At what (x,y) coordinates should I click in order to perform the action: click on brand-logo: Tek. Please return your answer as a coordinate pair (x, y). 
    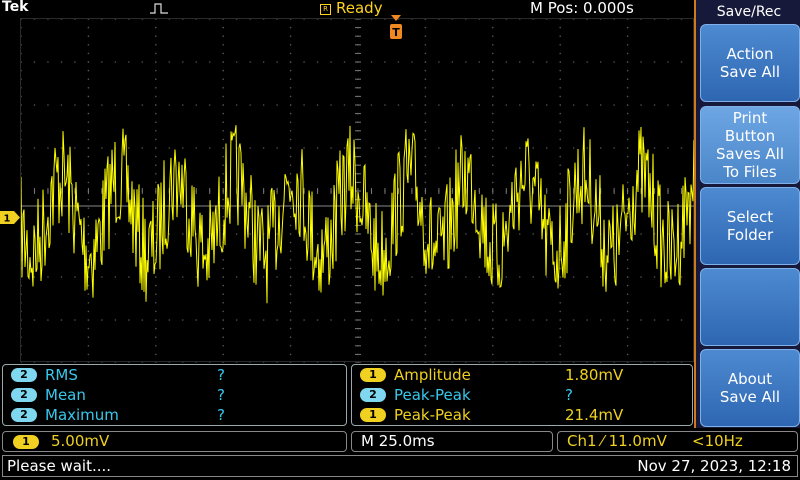
    Looking at the image, I should click on (15, 7).